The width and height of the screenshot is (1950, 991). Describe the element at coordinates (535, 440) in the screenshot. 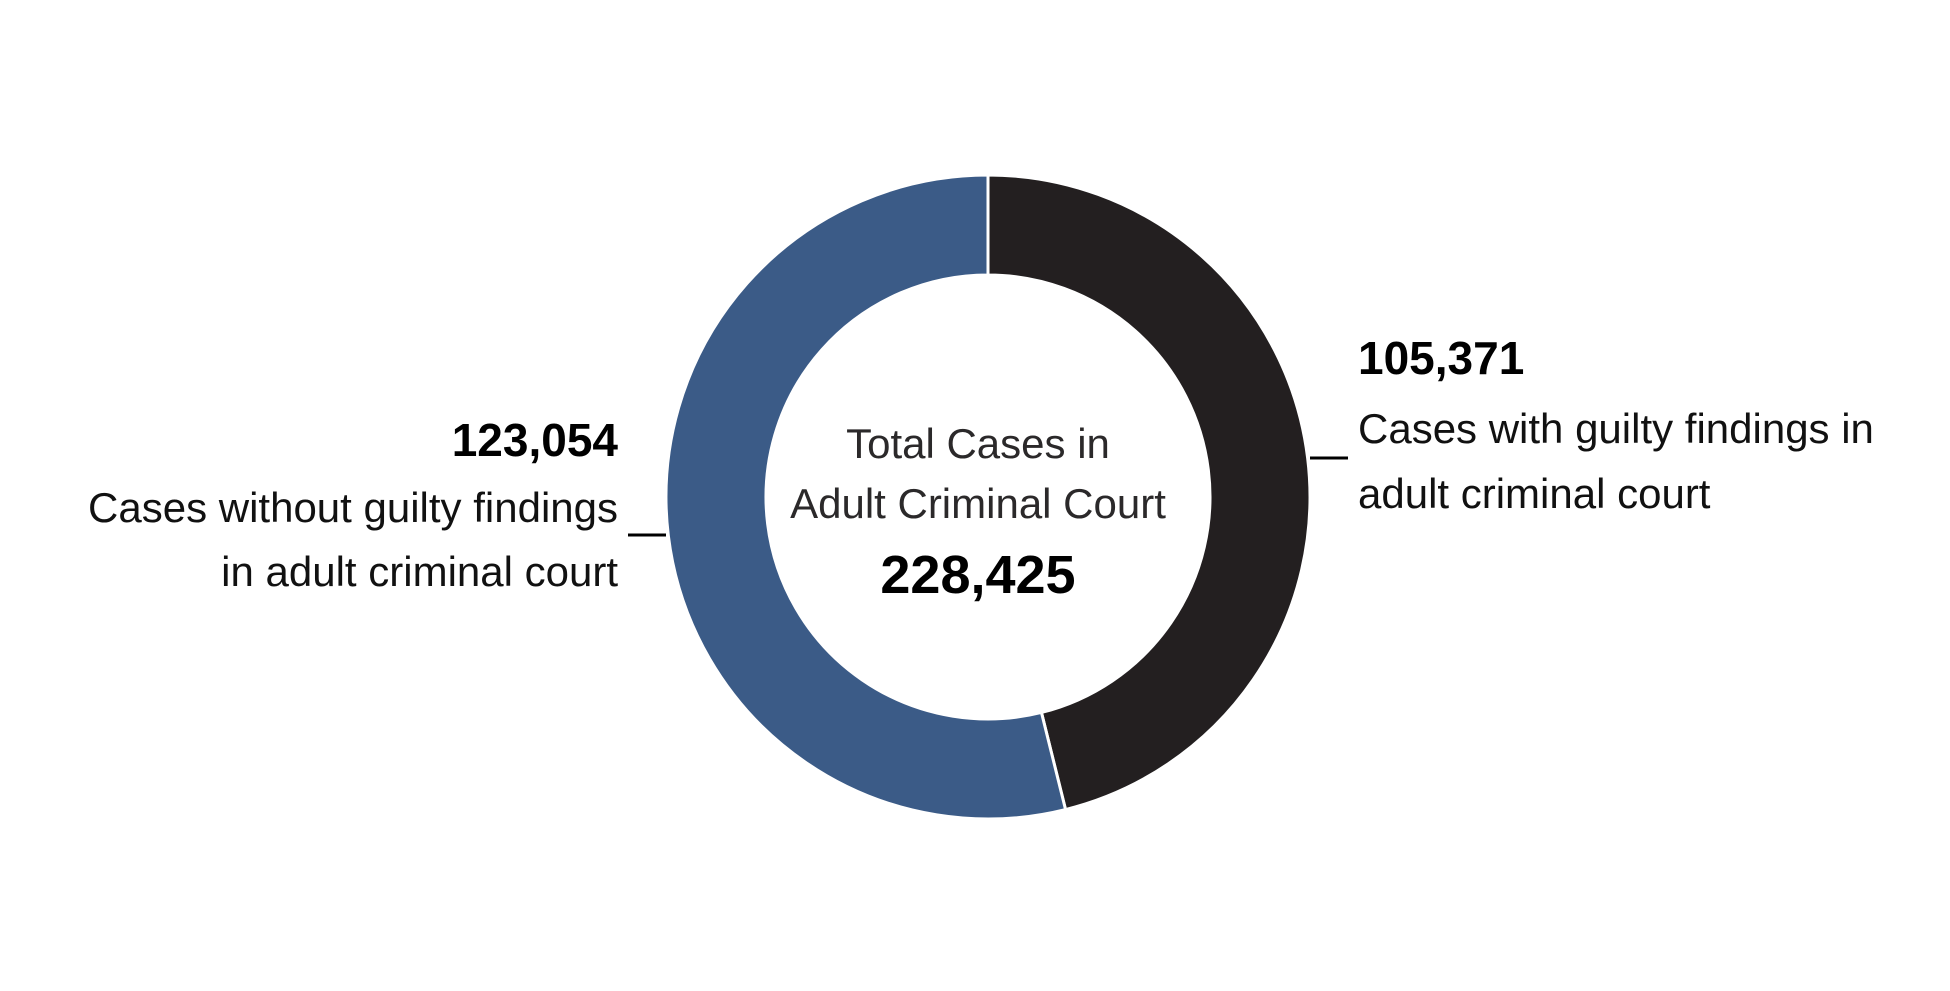

I see `slice-value-not-guilty: 123,054` at that location.